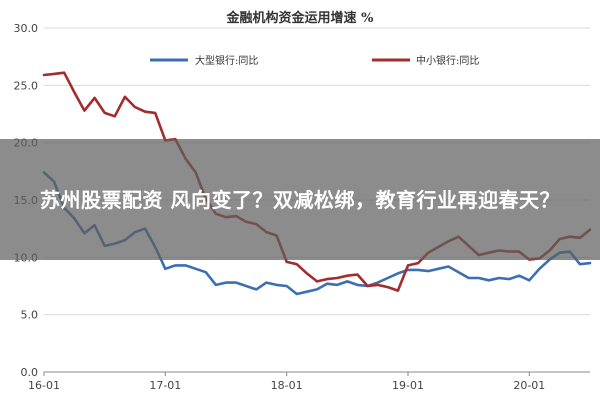  What do you see at coordinates (447, 60) in the screenshot?
I see `legend-label: 中小银行:同比` at bounding box center [447, 60].